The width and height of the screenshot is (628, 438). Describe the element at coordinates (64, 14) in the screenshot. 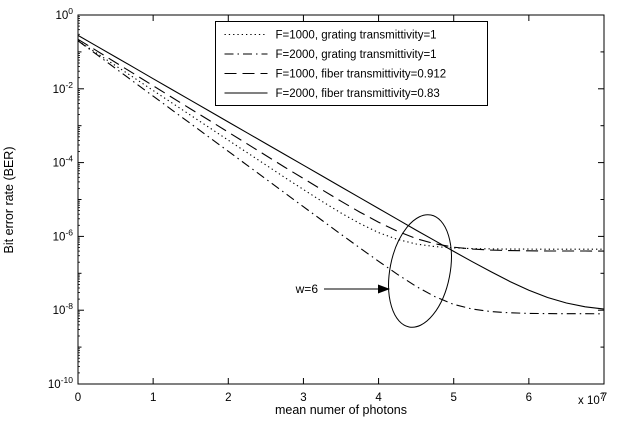

I see `y-tick-label: 10⁰` at that location.